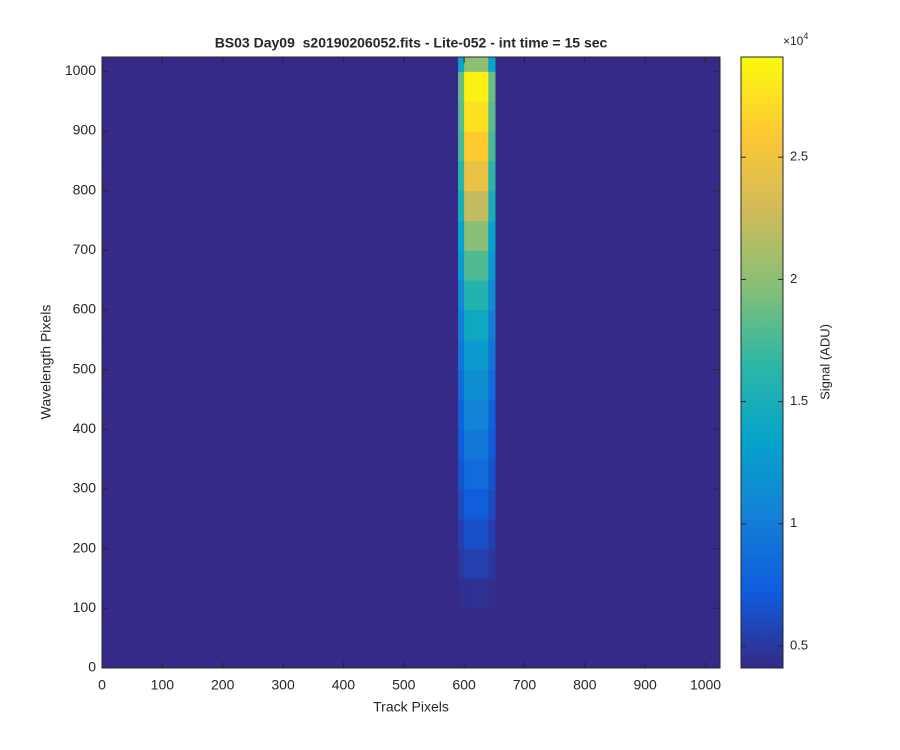  I want to click on multiplier-power: 4, so click(805, 36).